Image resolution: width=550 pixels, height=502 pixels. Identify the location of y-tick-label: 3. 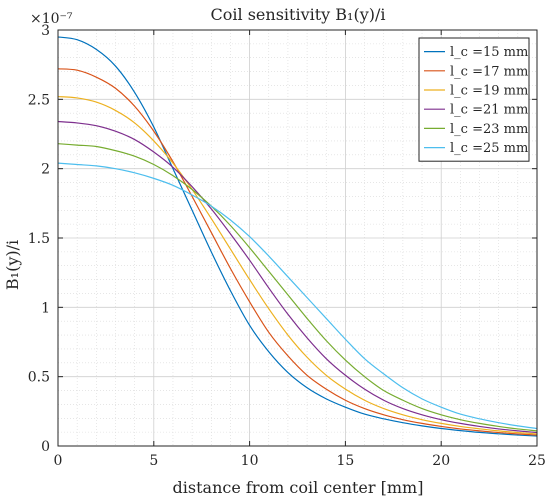
(45, 31).